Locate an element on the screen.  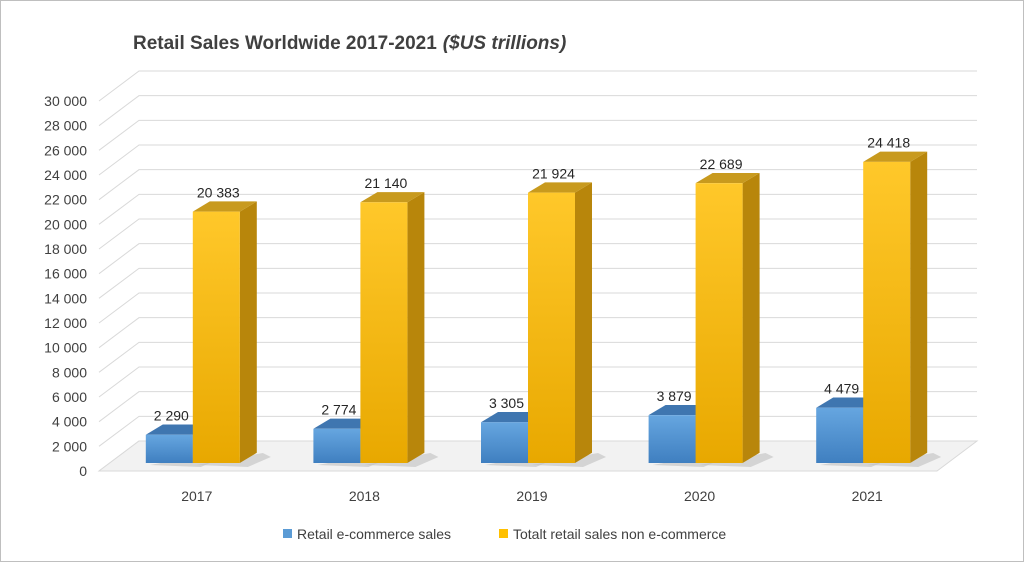
data-label: 24 418 is located at coordinates (888, 143).